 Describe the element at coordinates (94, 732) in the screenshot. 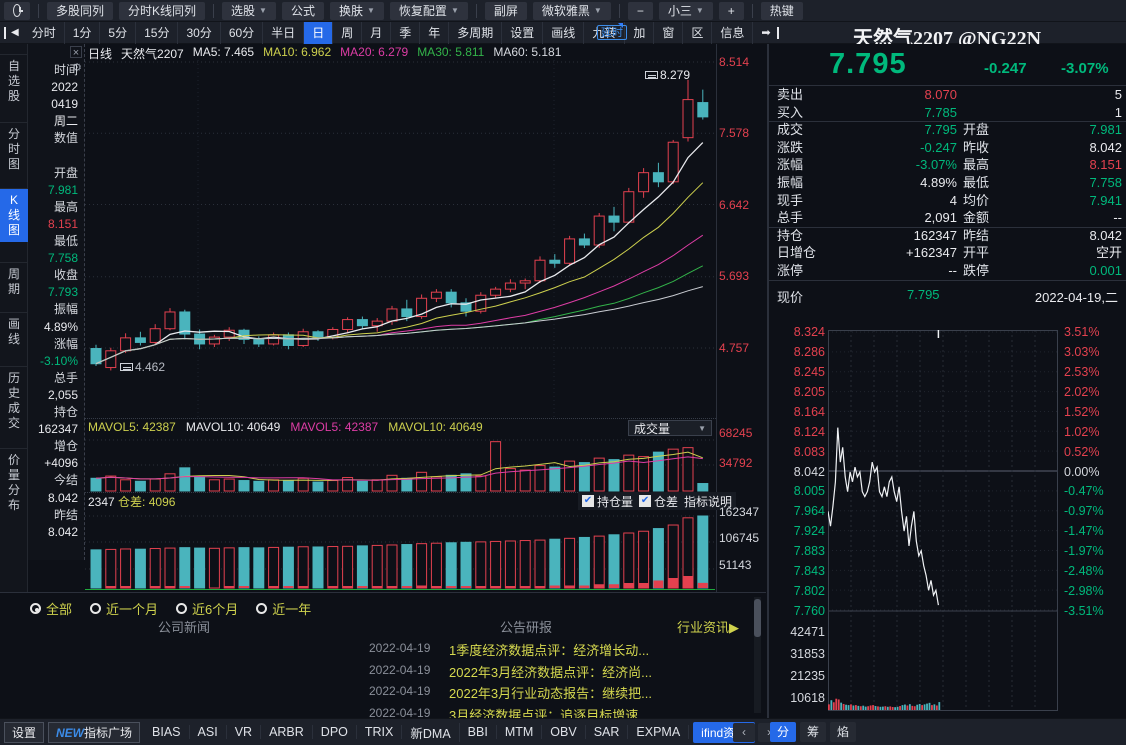

I see `indicator-market-tab: NEW指标广场` at that location.